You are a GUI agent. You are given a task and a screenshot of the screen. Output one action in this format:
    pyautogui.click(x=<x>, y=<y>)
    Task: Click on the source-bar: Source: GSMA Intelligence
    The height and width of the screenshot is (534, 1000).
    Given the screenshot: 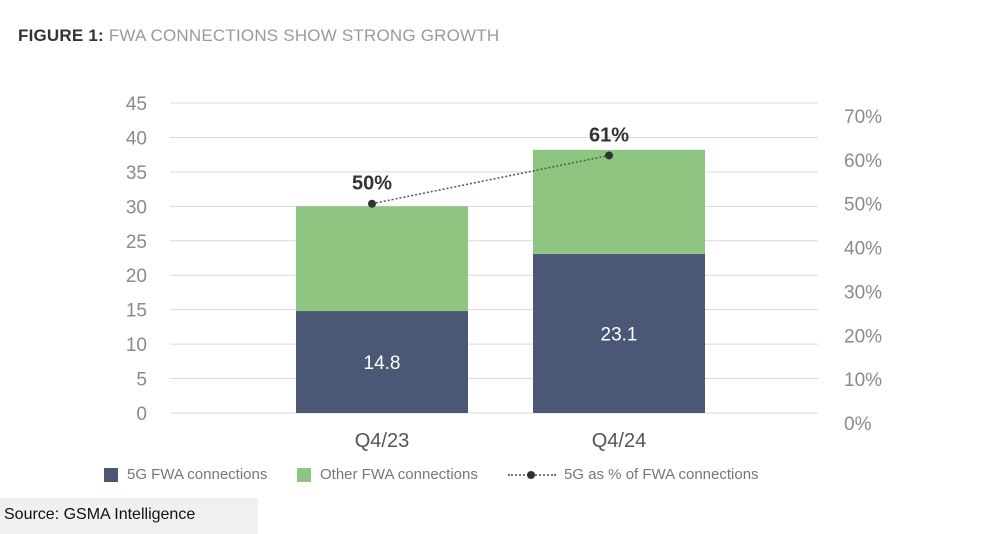 What is the action you would take?
    pyautogui.click(x=129, y=516)
    